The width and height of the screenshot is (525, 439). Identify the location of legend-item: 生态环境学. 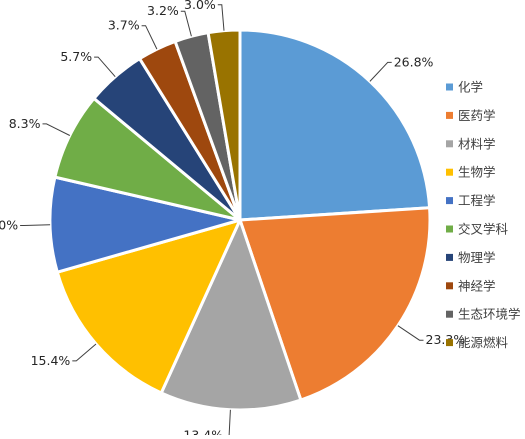
(483, 314).